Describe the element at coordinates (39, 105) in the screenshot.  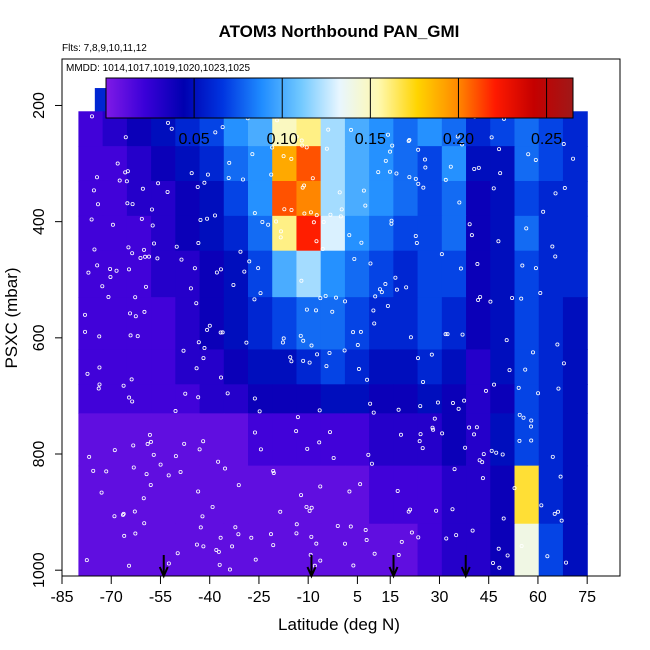
I see `y-tick-label: 200` at that location.